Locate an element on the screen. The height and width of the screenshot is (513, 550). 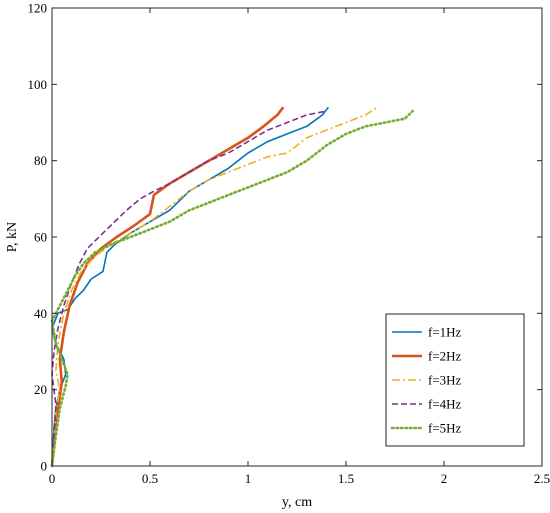
legend-label-5: f=5Hz is located at coordinates (445, 428).